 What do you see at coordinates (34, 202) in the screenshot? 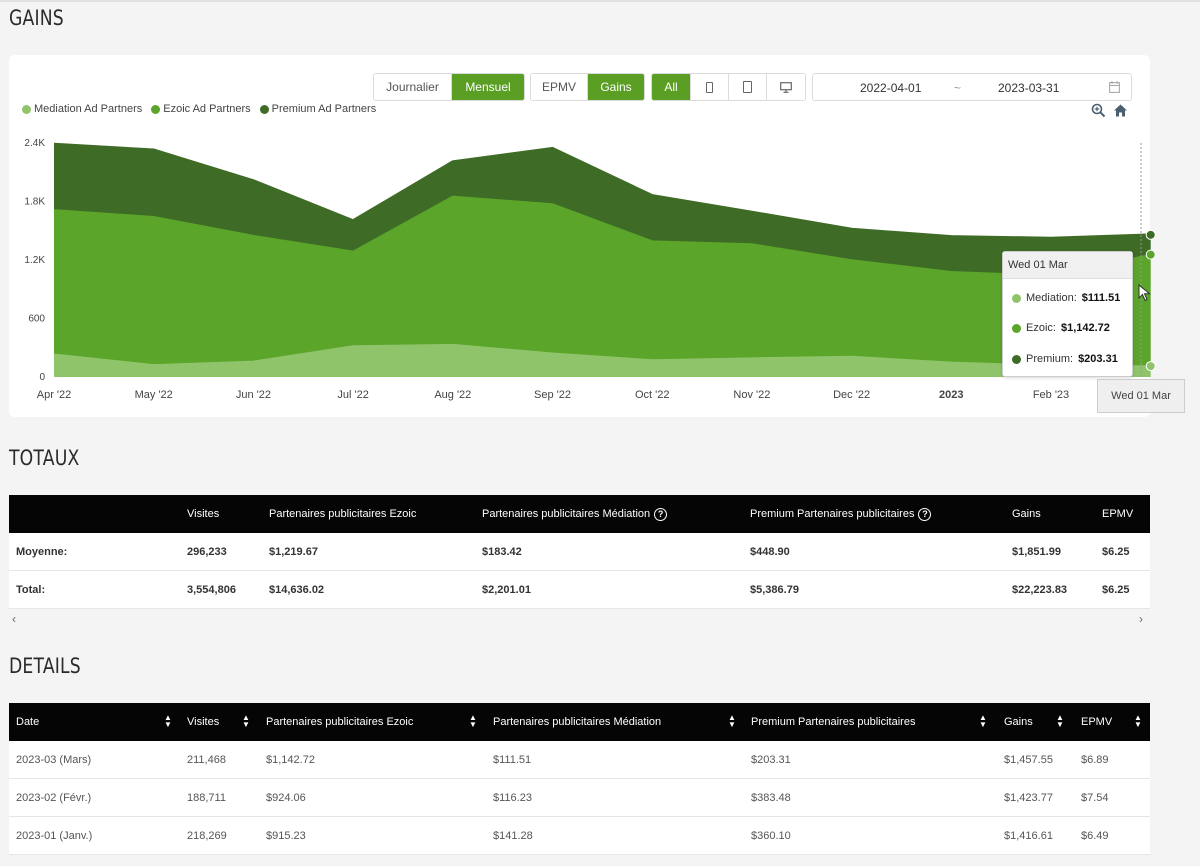
I see `y-tick-label: 1.8K` at bounding box center [34, 202].